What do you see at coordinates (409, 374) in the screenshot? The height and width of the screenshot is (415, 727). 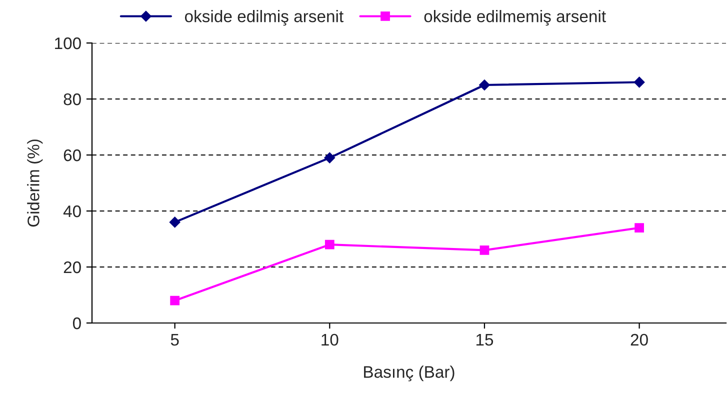 I see `x-axis-title: Basınç (Bar)` at bounding box center [409, 374].